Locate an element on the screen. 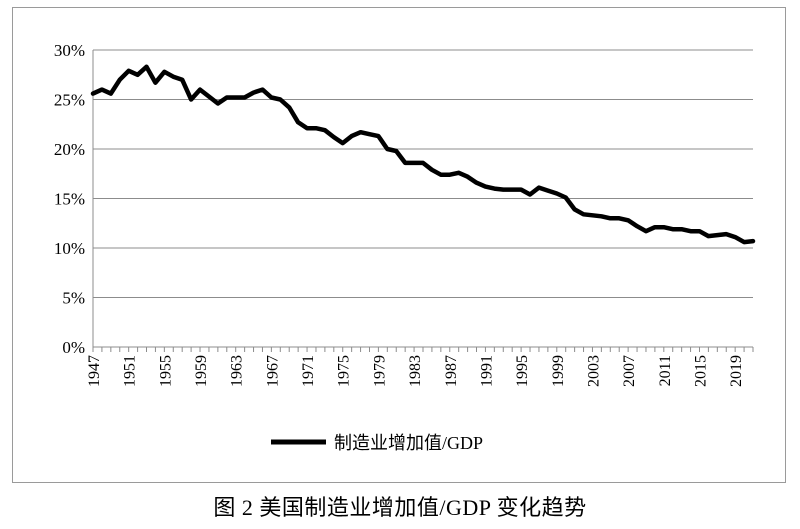  y-tick-label: 30% is located at coordinates (69, 50).